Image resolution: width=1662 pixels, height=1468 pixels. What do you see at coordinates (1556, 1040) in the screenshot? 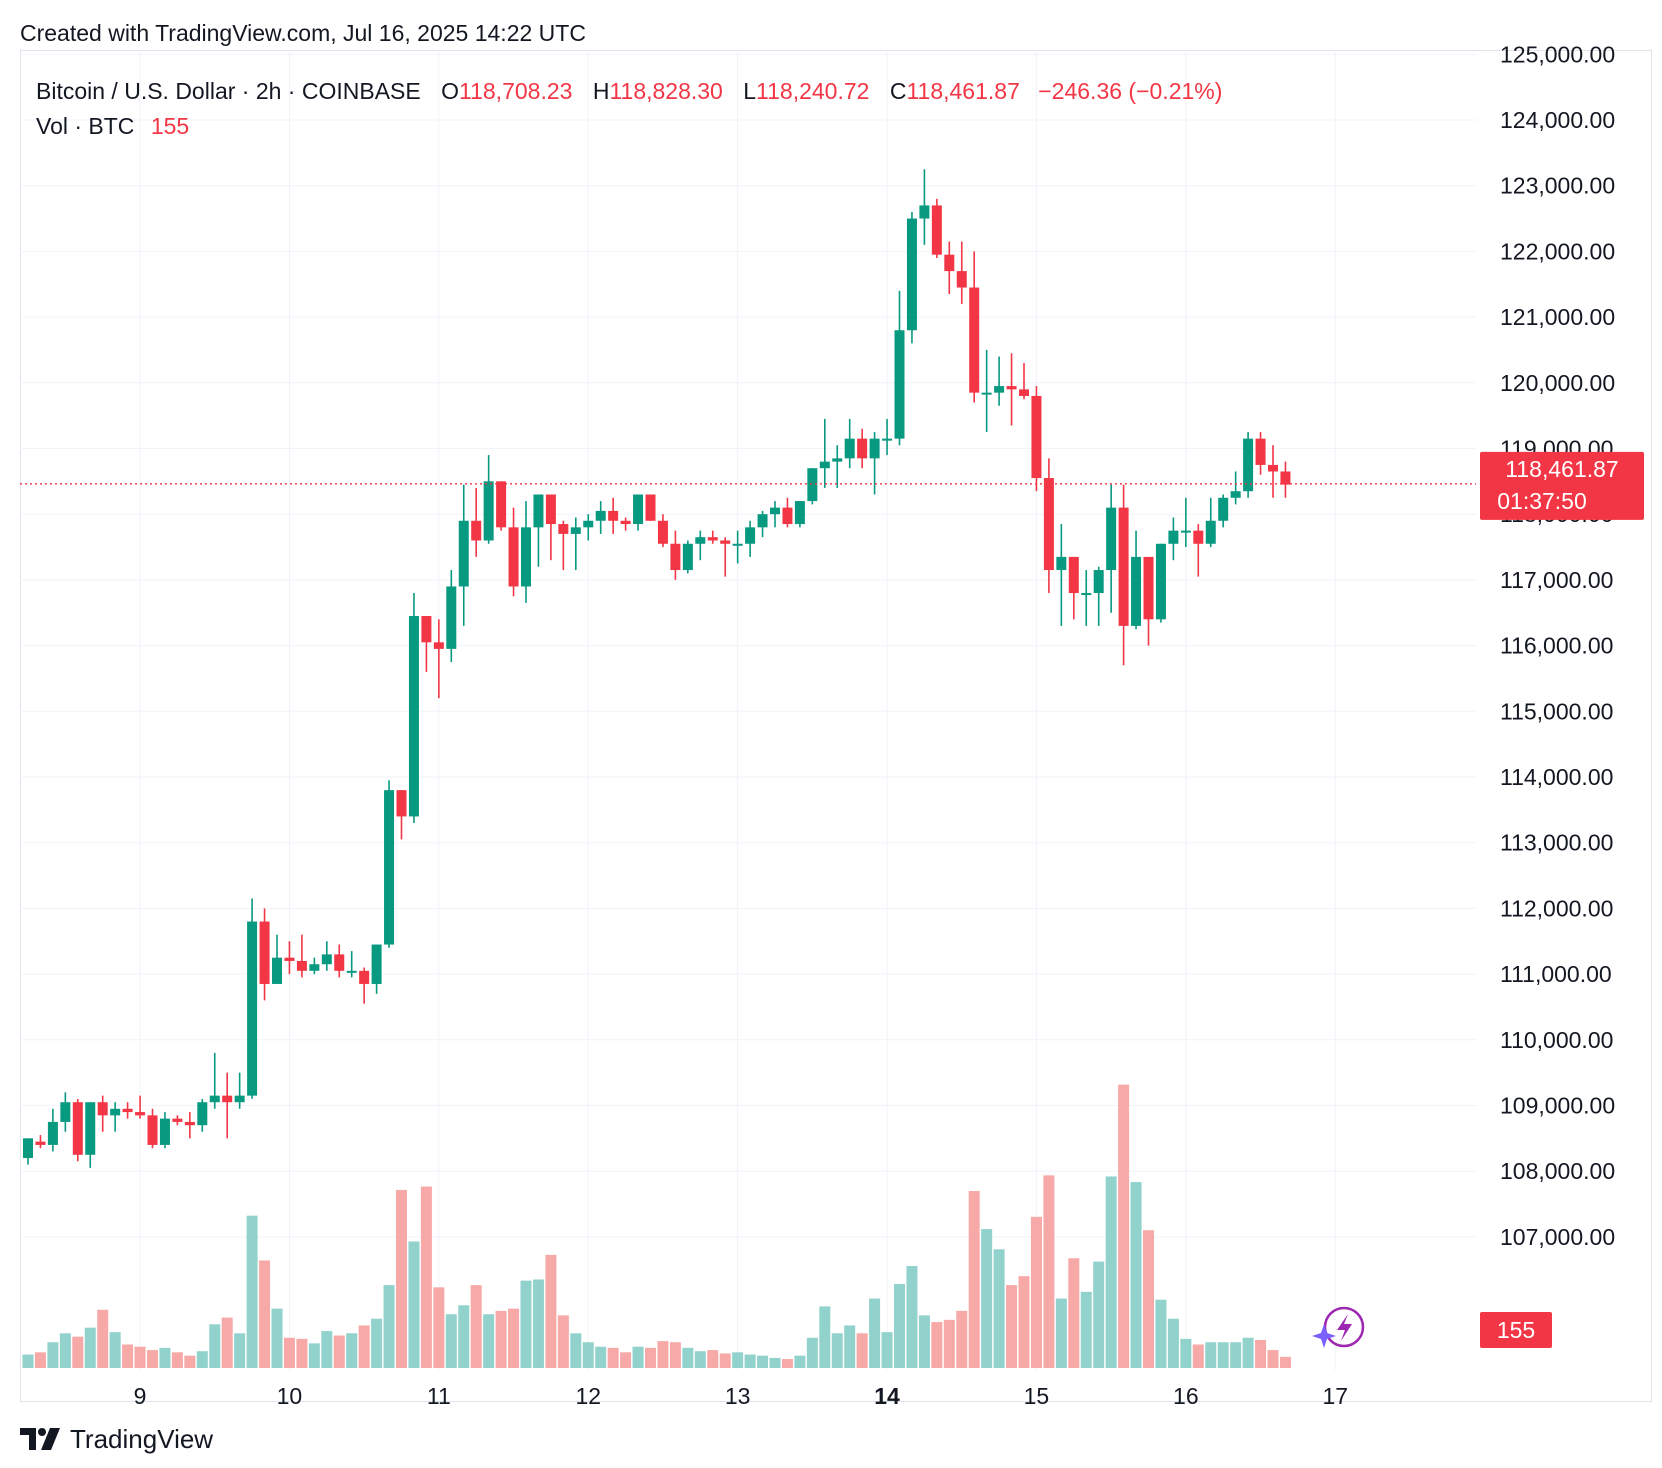
I see `price-tick-label: 110,000.00` at bounding box center [1556, 1040].